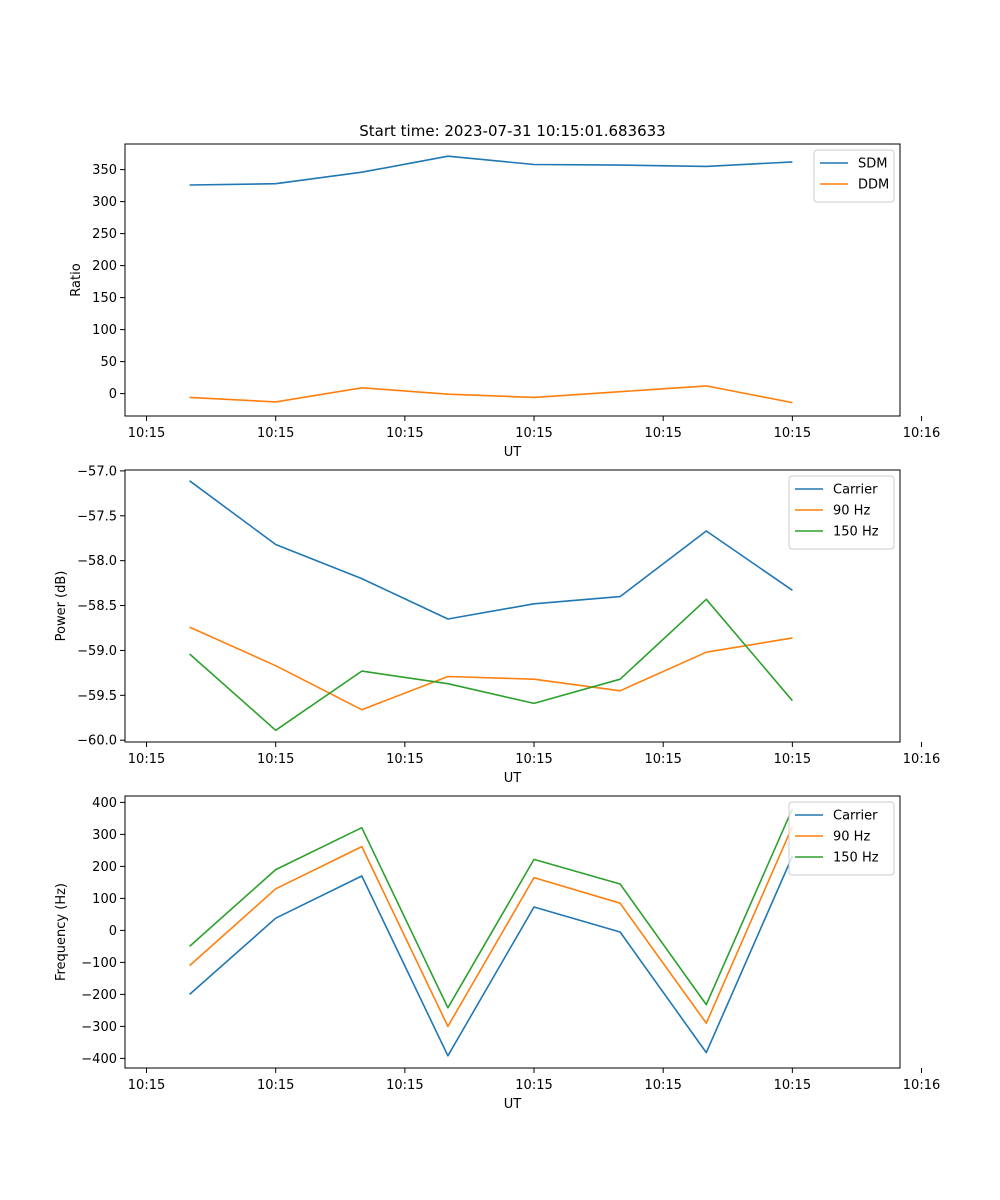 This screenshot has width=1000, height=1200. I want to click on y-tick-label: −60.0, so click(97, 741).